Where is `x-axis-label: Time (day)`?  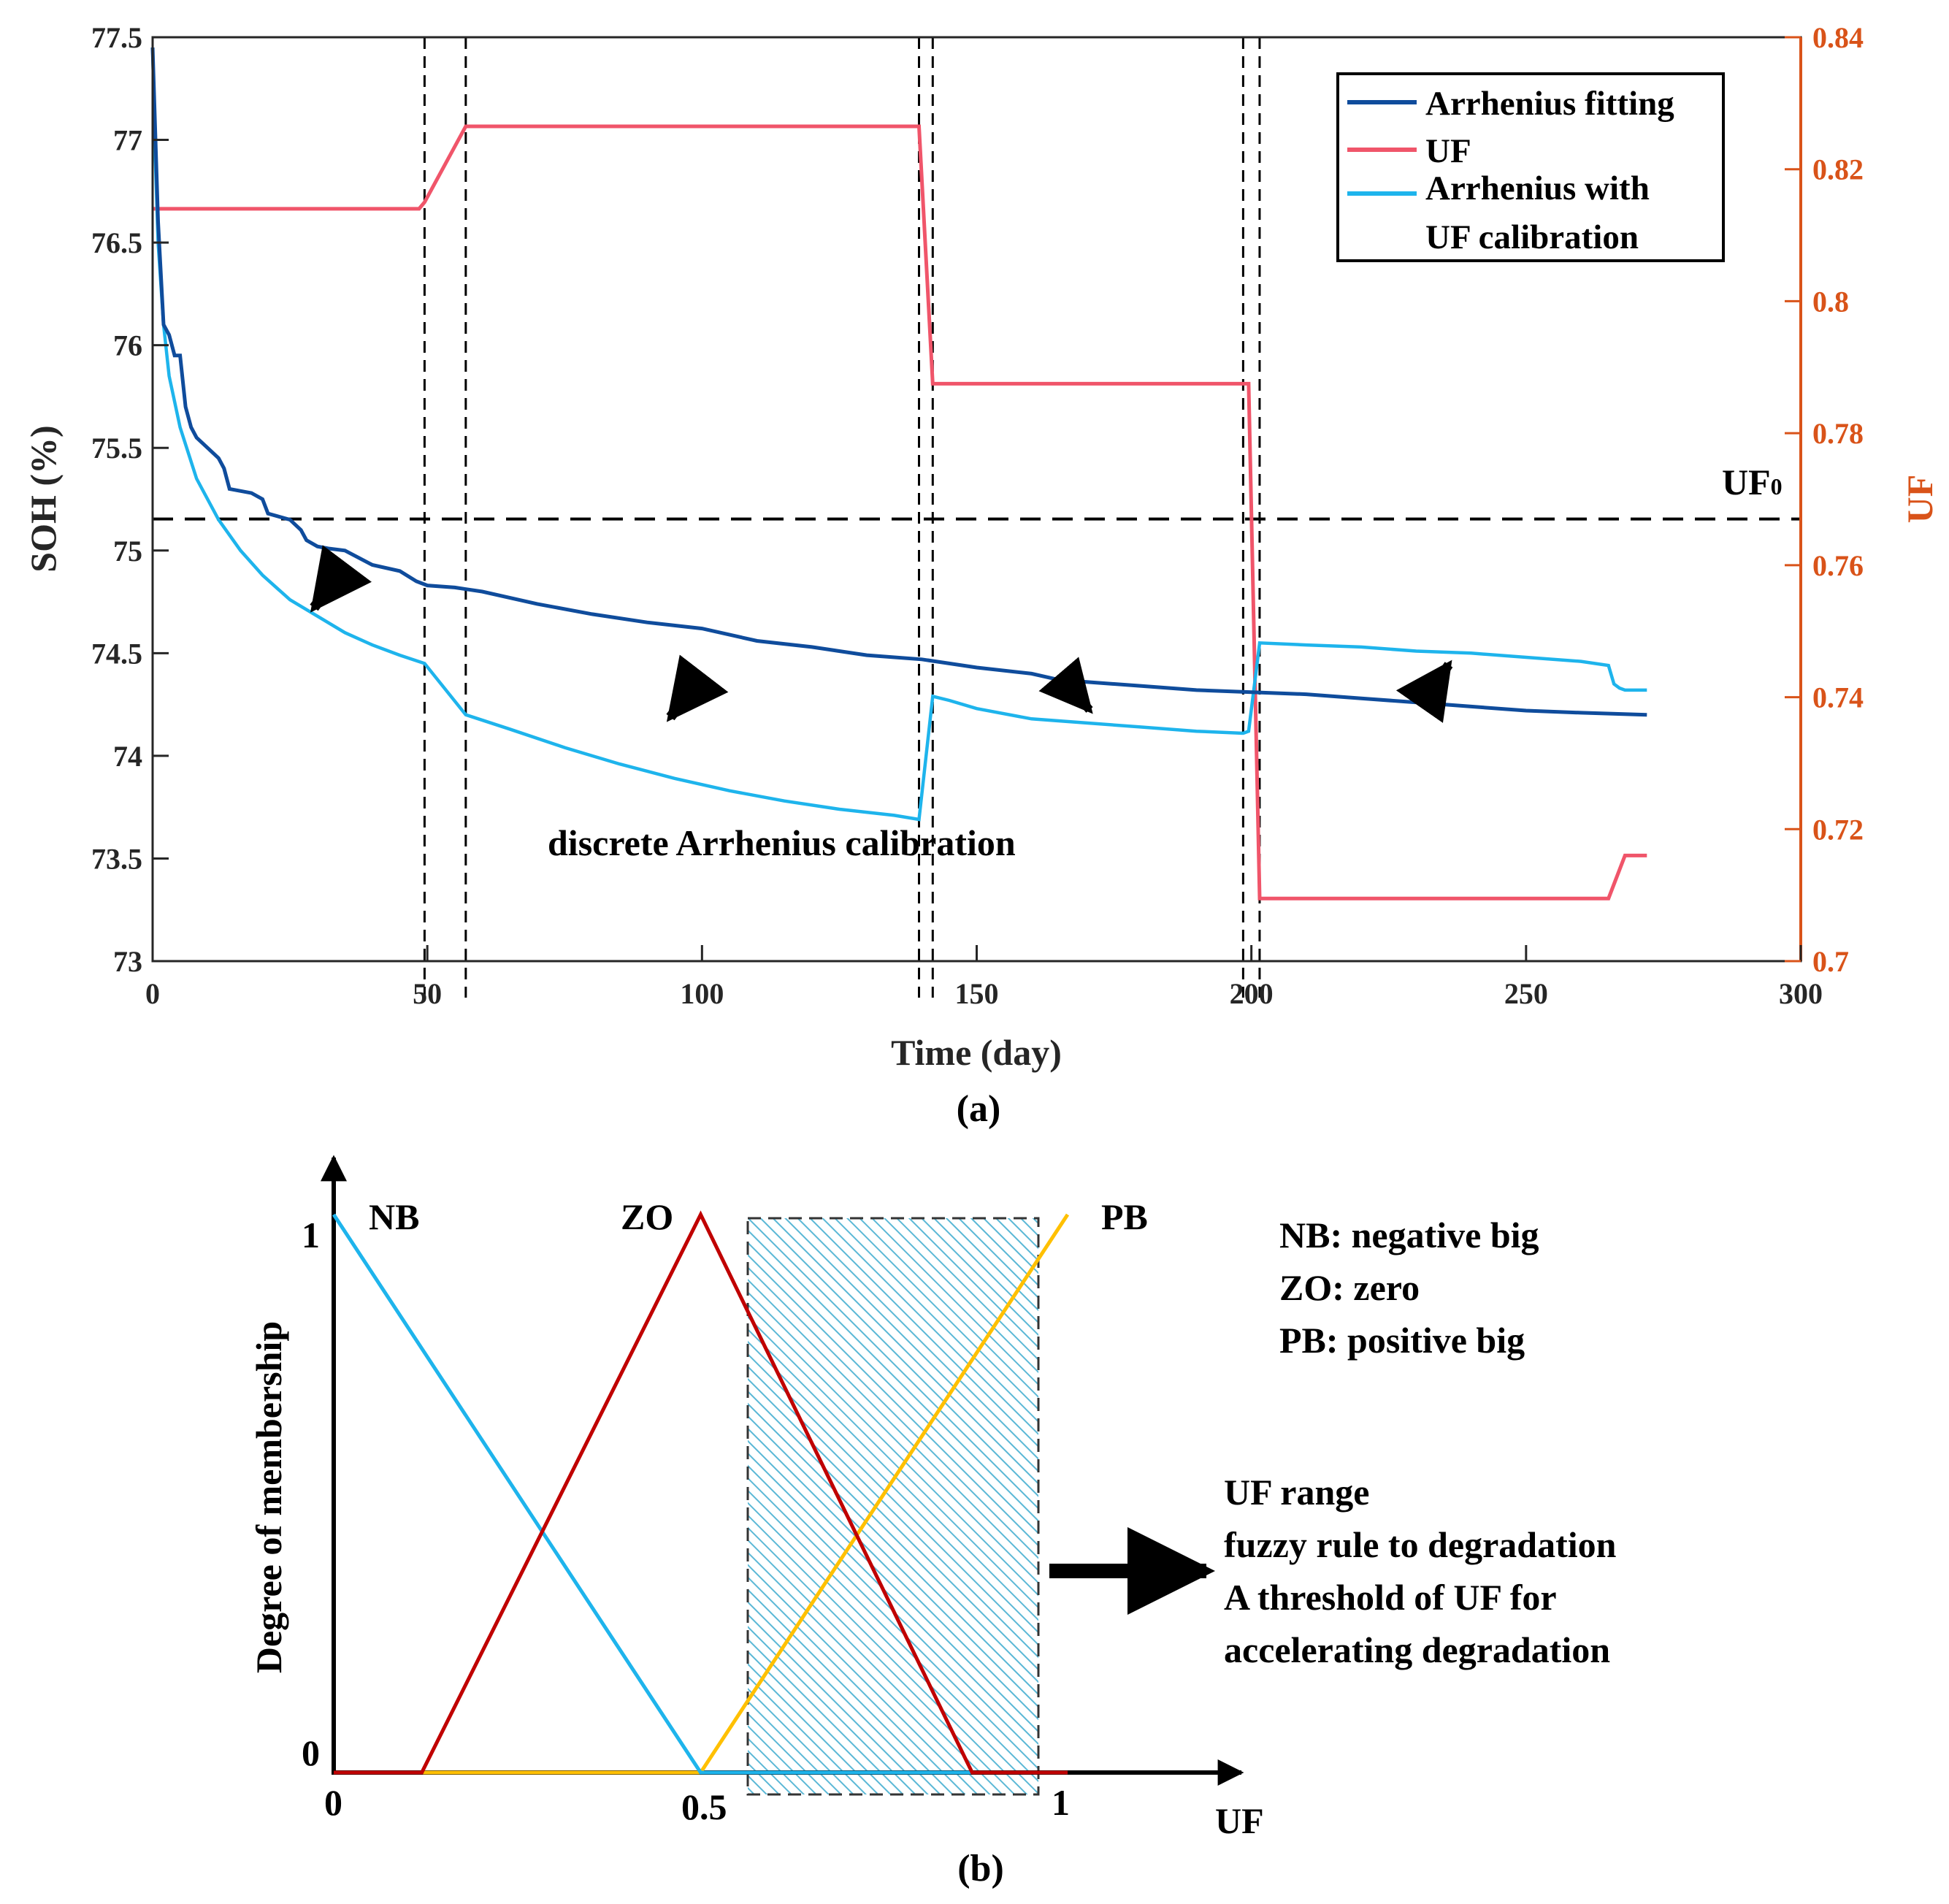 x-axis-label: Time (day) is located at coordinates (976, 1052).